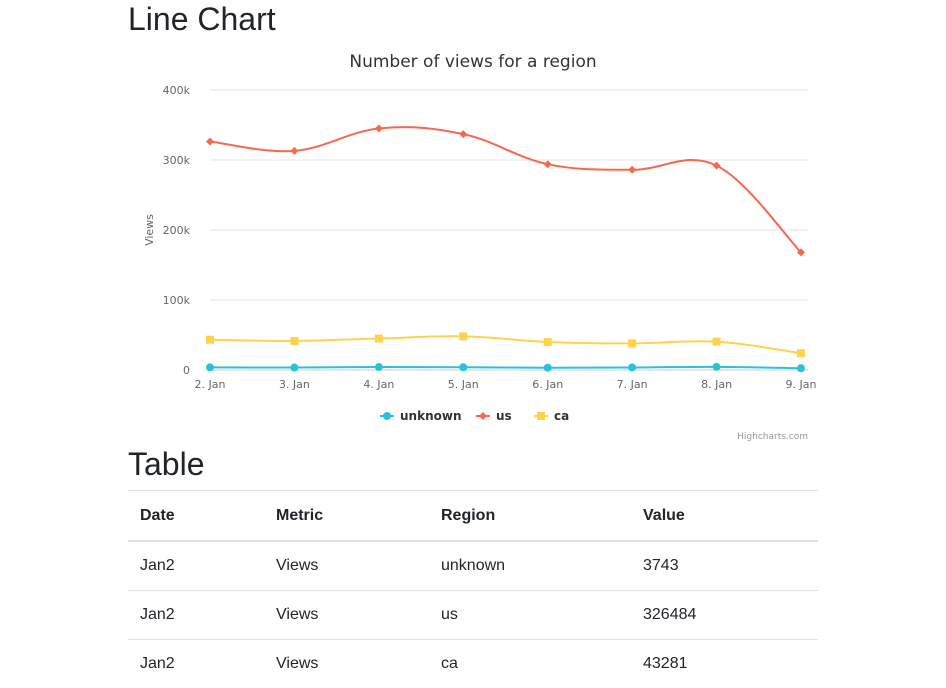  Describe the element at coordinates (530, 566) in the screenshot. I see `cell-region: unknown` at that location.